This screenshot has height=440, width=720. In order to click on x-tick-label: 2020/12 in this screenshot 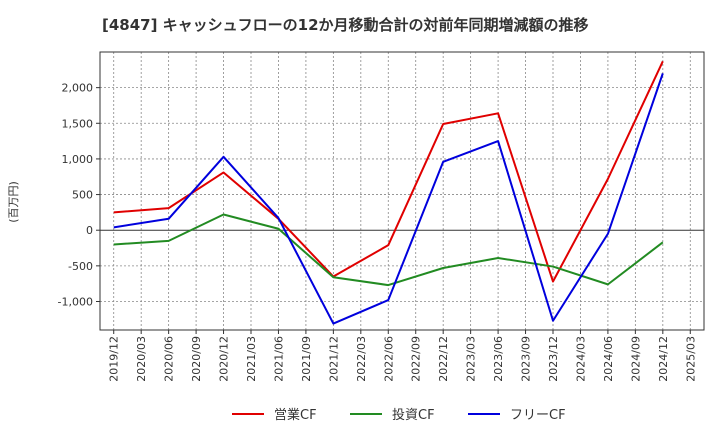, I will do `click(224, 359)`.